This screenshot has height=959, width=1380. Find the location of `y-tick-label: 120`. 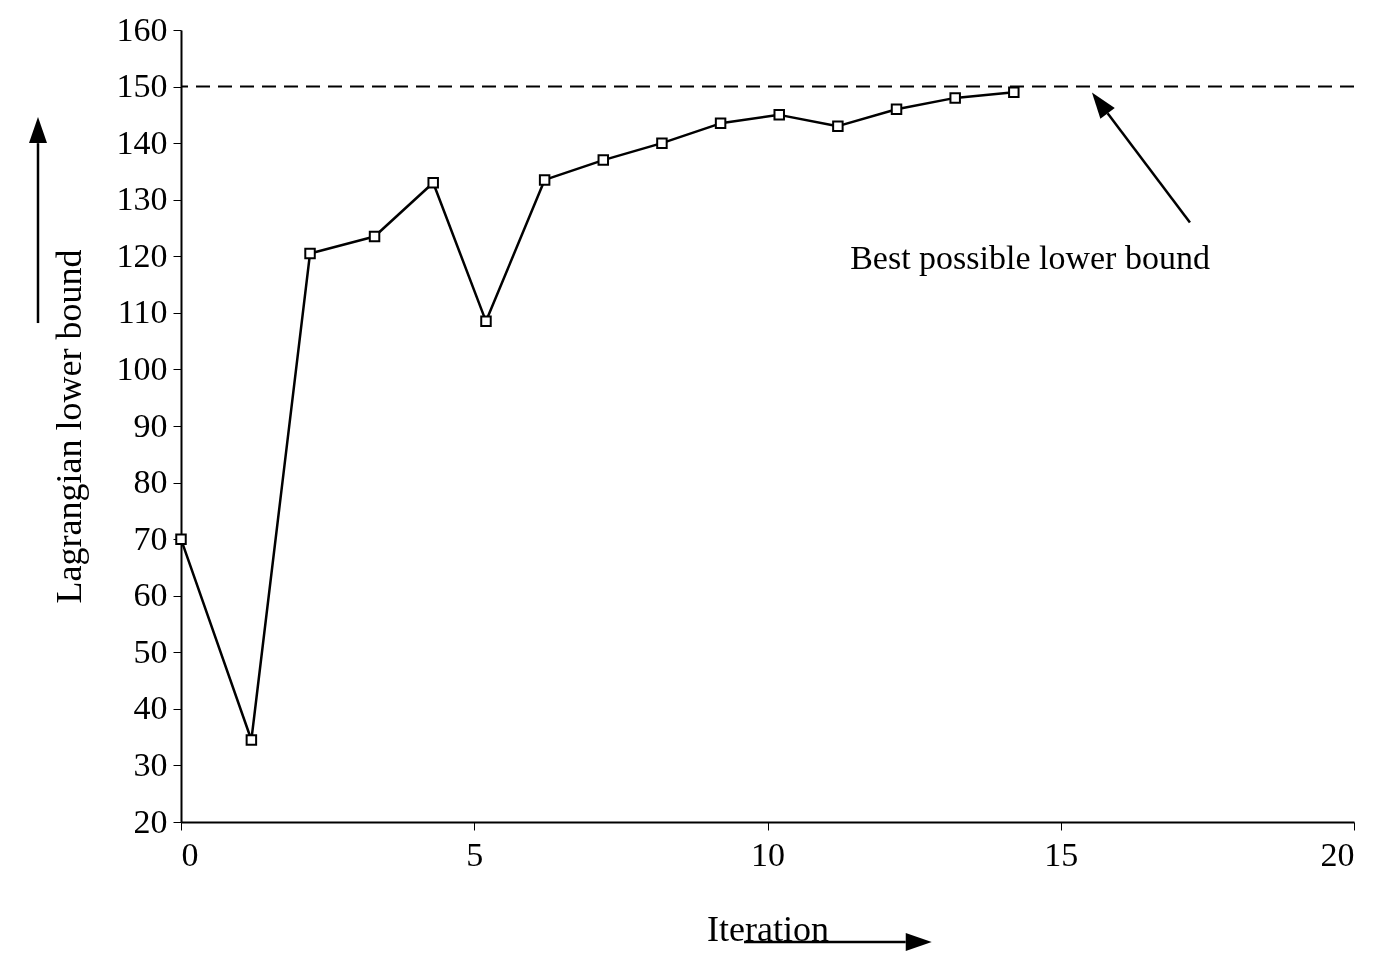

y-tick-label: 120 is located at coordinates (142, 255).